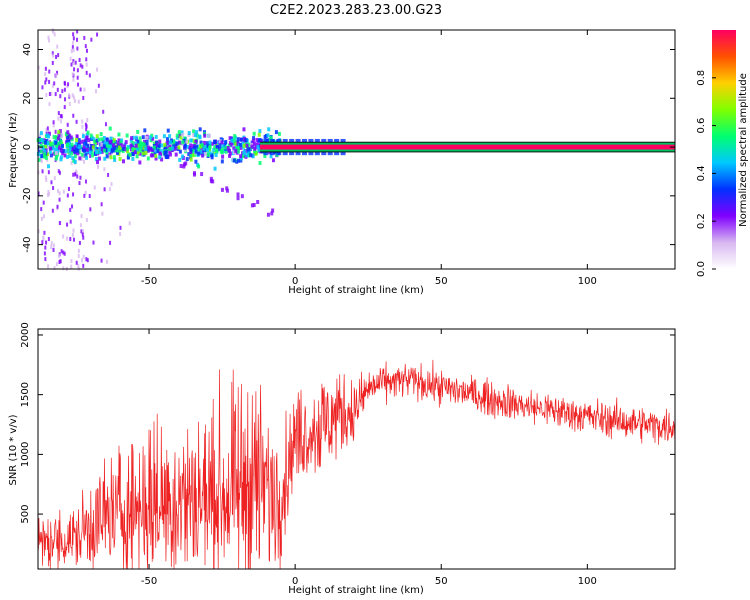 The image size is (750, 600). What do you see at coordinates (13, 150) in the screenshot?
I see `spectrogram-ylabel: Frequency (Hz)` at bounding box center [13, 150].